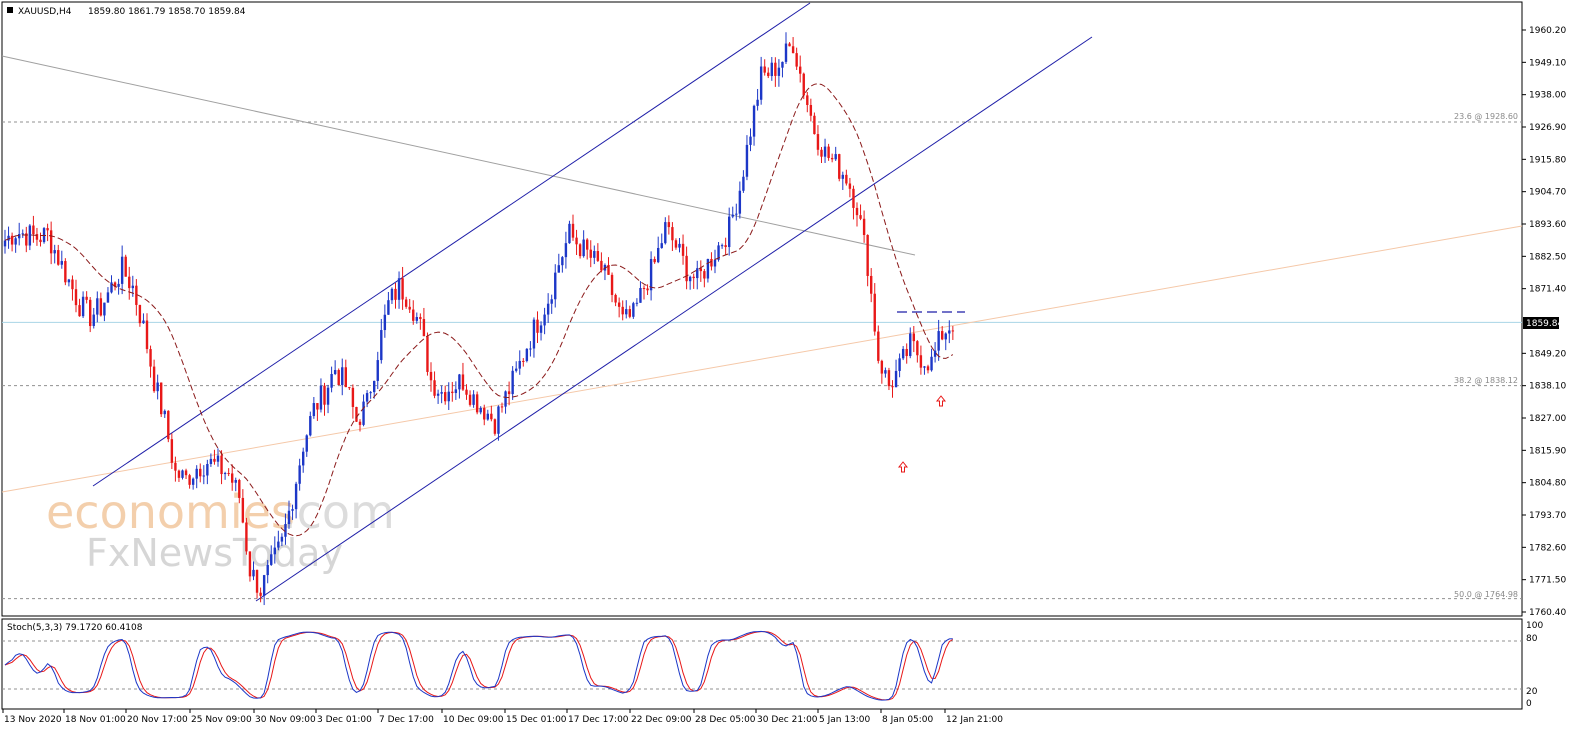  Describe the element at coordinates (1486, 116) in the screenshot. I see `fib-236-label: 23.6 @ 1928.60` at that location.